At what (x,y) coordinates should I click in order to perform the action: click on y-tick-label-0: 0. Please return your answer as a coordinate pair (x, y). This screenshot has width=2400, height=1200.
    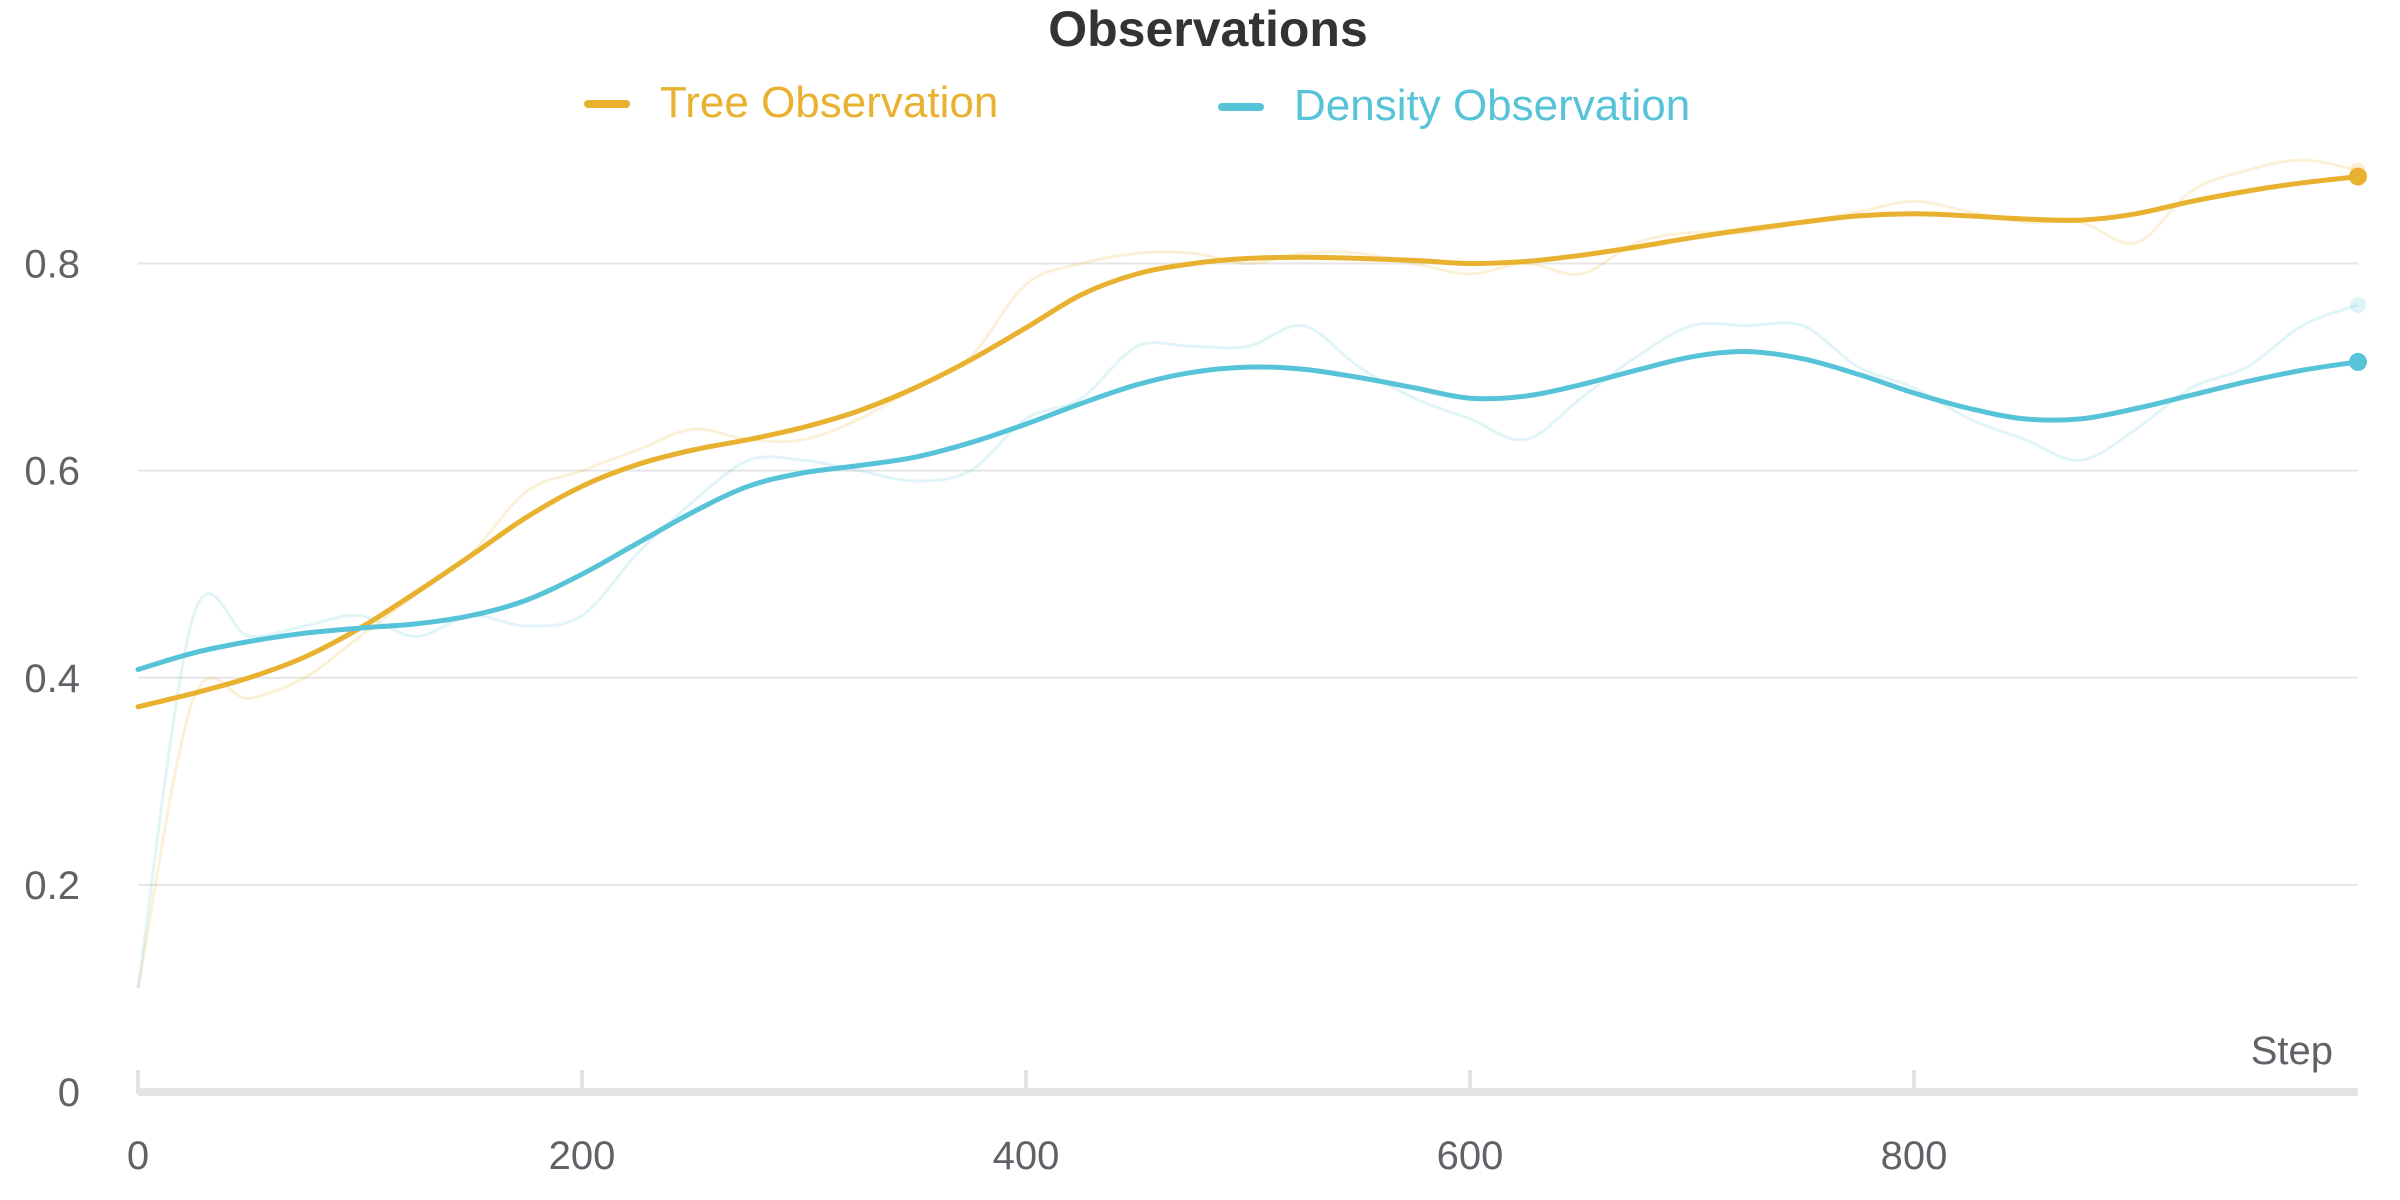
    Looking at the image, I should click on (69, 1093).